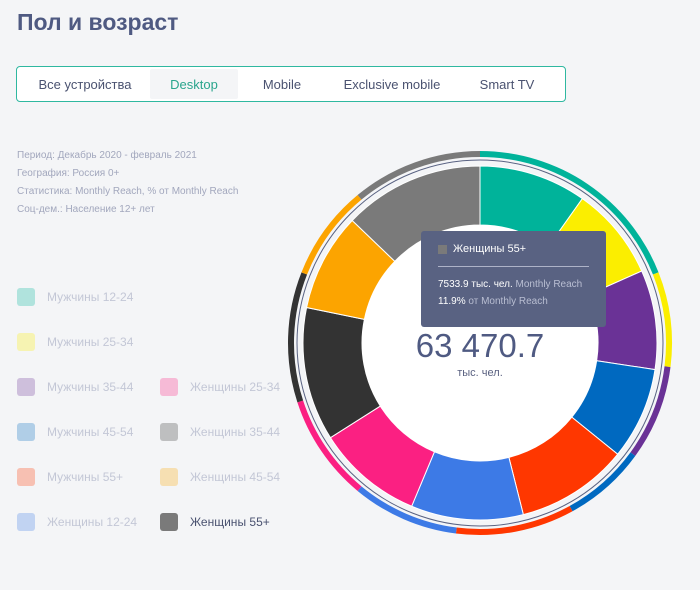 The height and width of the screenshot is (590, 700). What do you see at coordinates (98, 22) in the screenshot?
I see `page-title: Пол и возраст` at bounding box center [98, 22].